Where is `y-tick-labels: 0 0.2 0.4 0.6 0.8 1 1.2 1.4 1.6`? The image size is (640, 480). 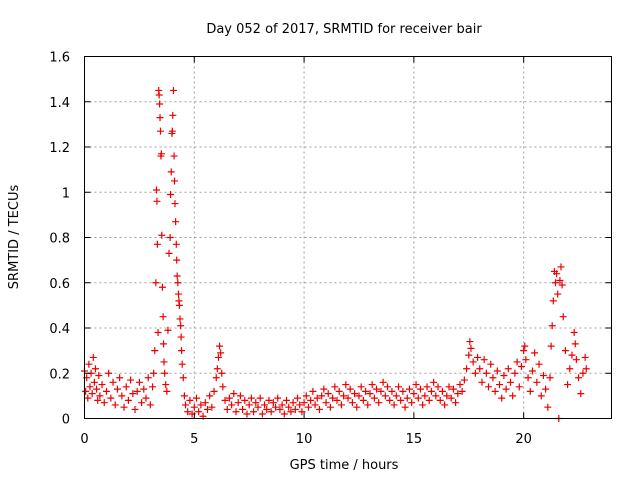 y-tick-labels: 0 0.2 0.4 0.6 0.8 1 1.2 1.4 1.6 is located at coordinates (59, 239).